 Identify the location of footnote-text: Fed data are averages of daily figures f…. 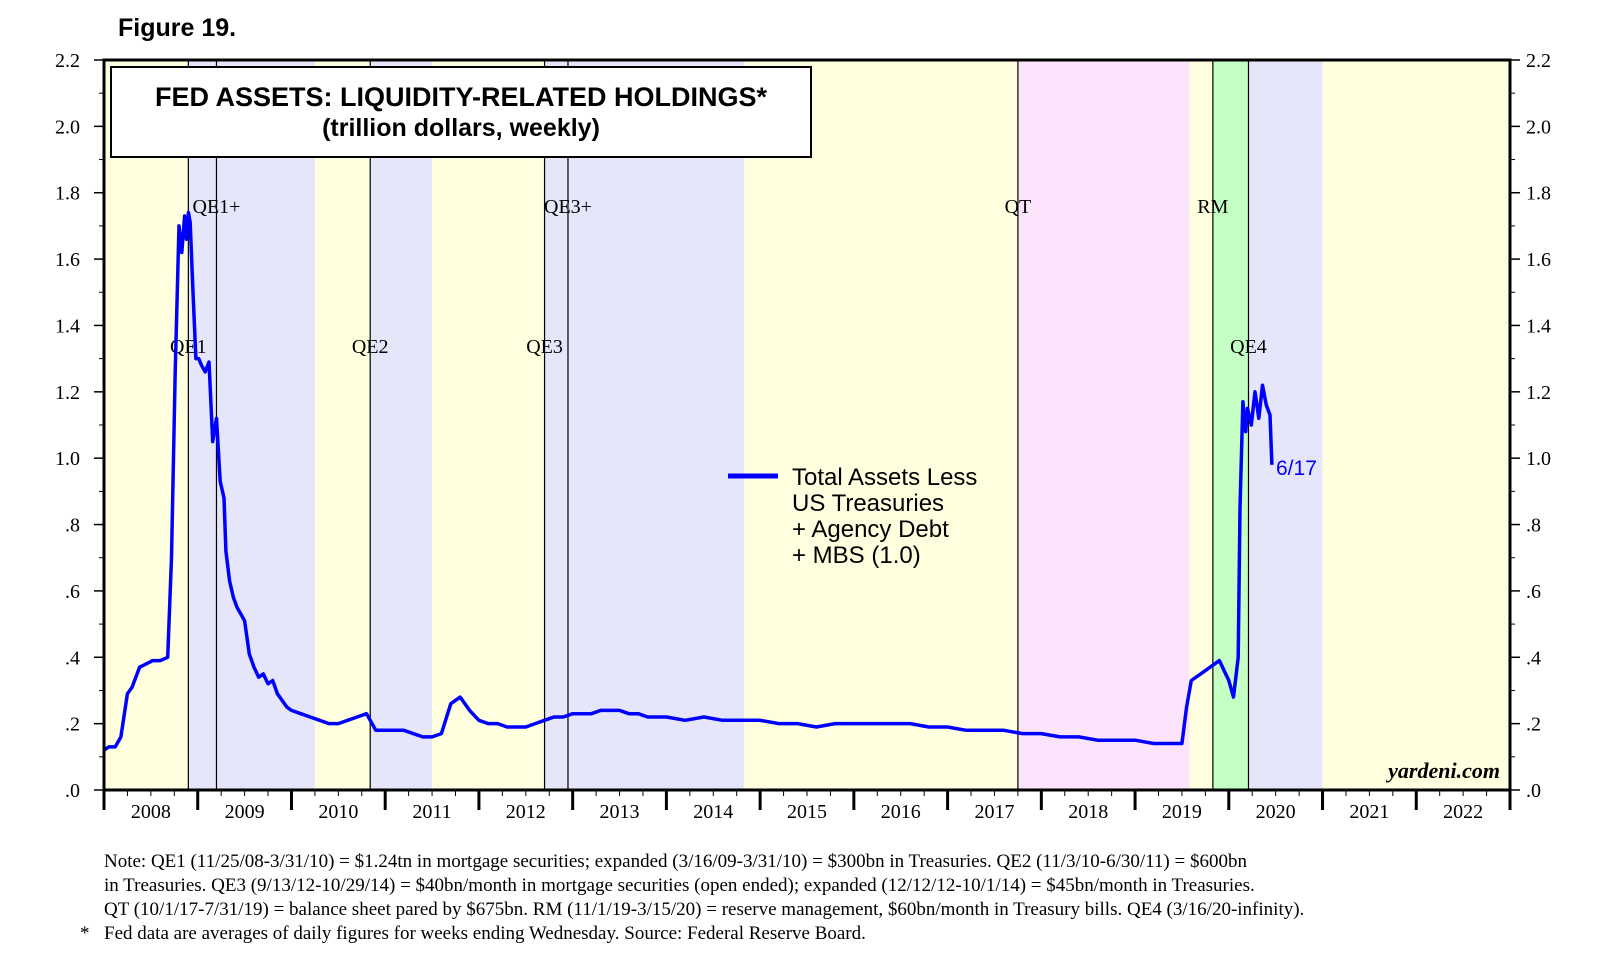
(485, 933).